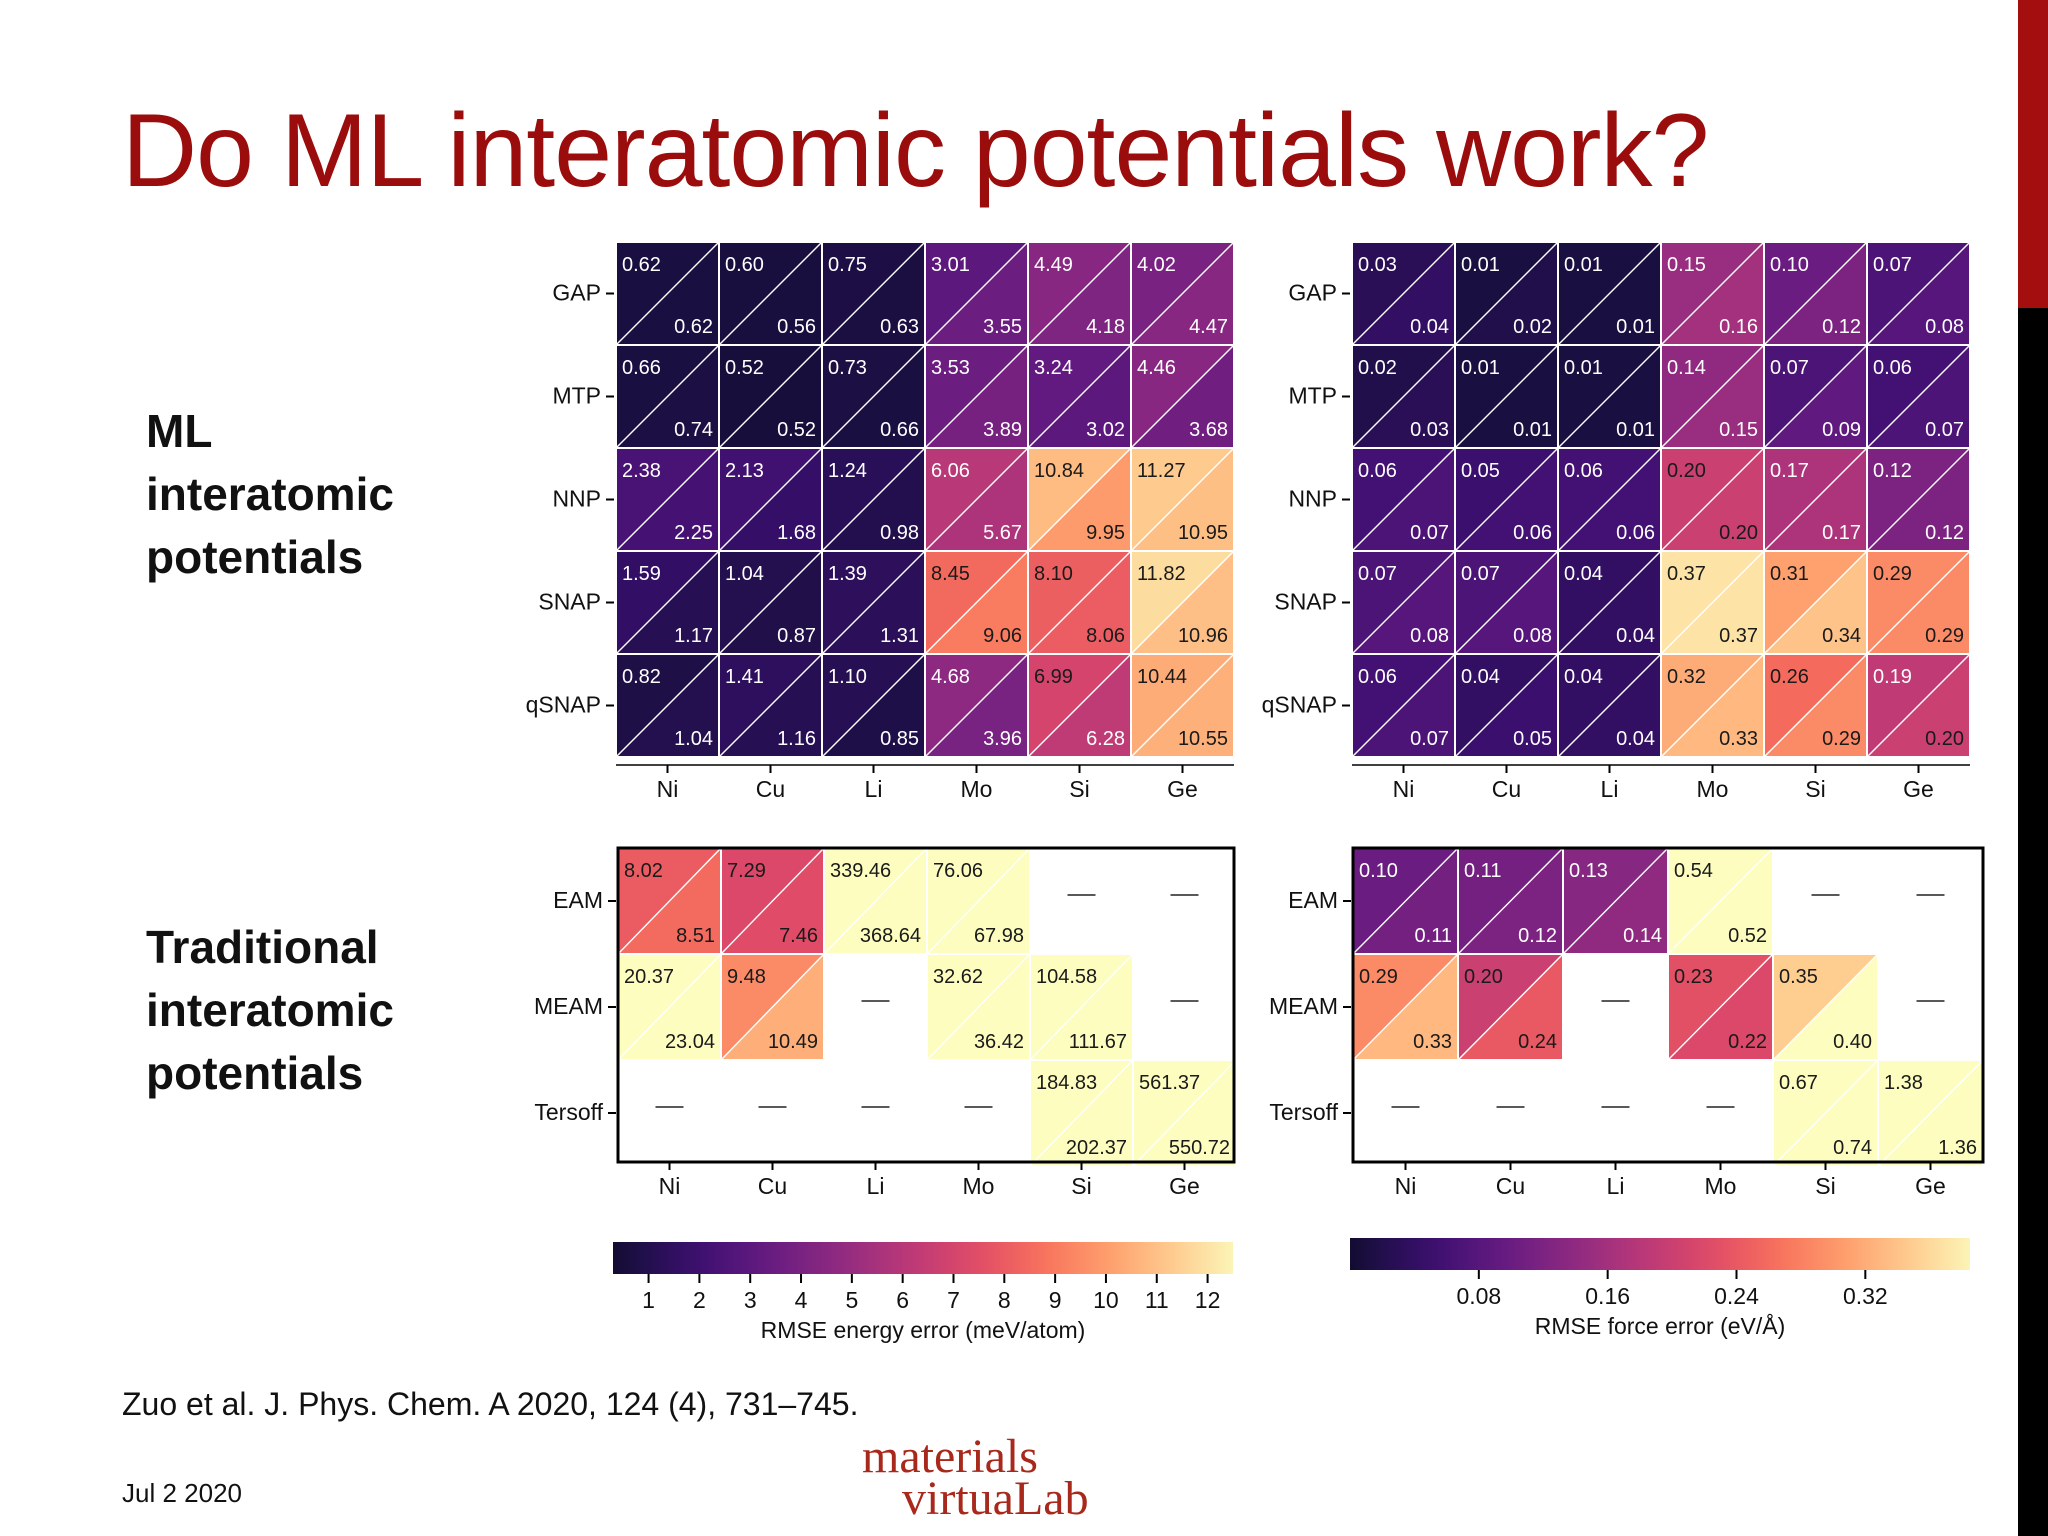 The image size is (2048, 1536). I want to click on cell-qSNAP-Cu: 1.41 1.16, so click(770, 705).